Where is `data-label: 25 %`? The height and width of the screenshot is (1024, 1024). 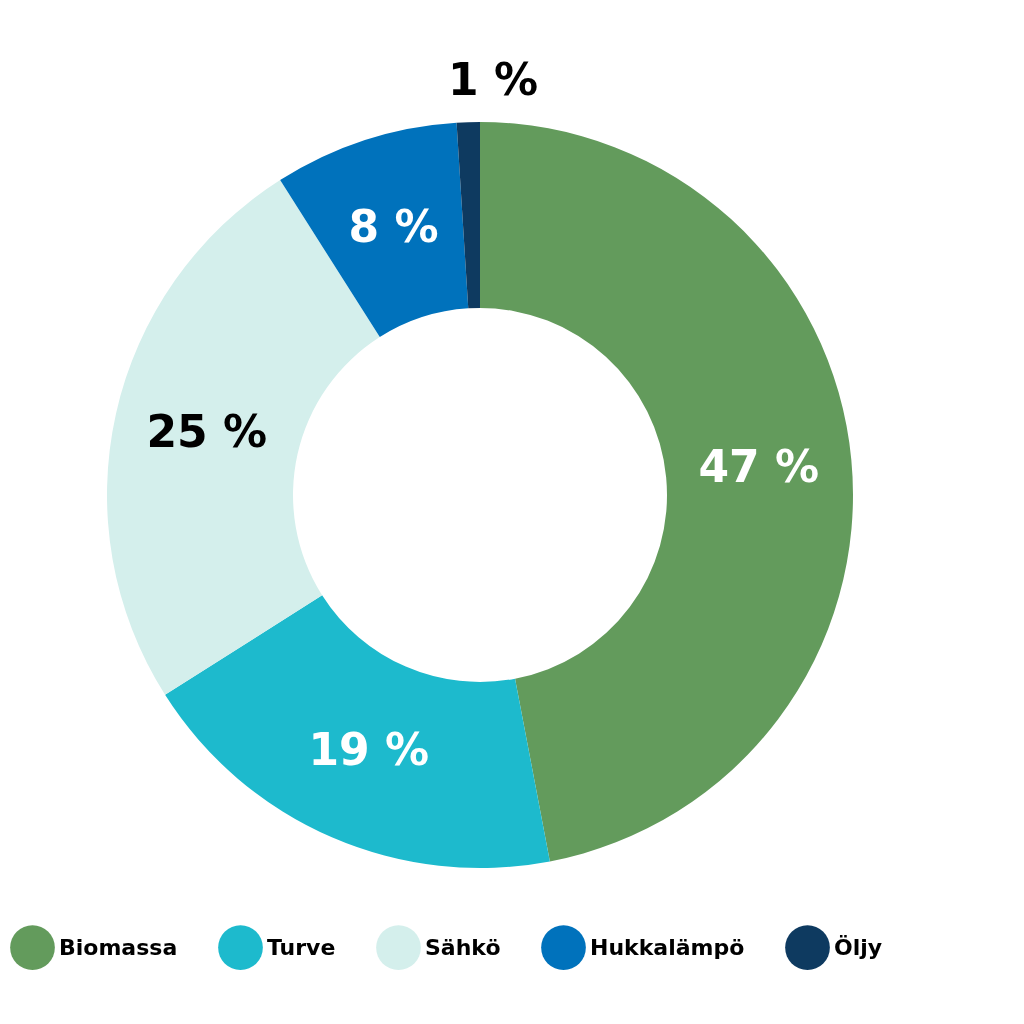
data-label: 25 % is located at coordinates (207, 431).